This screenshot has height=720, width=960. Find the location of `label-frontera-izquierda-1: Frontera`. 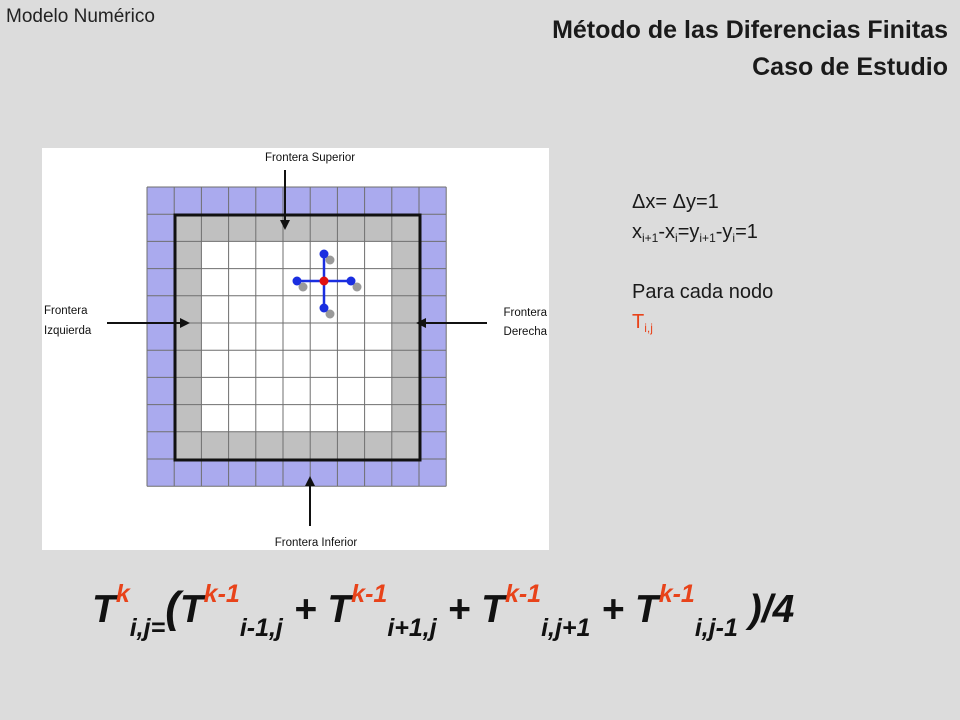

label-frontera-izquierda-1: Frontera is located at coordinates (66, 311).